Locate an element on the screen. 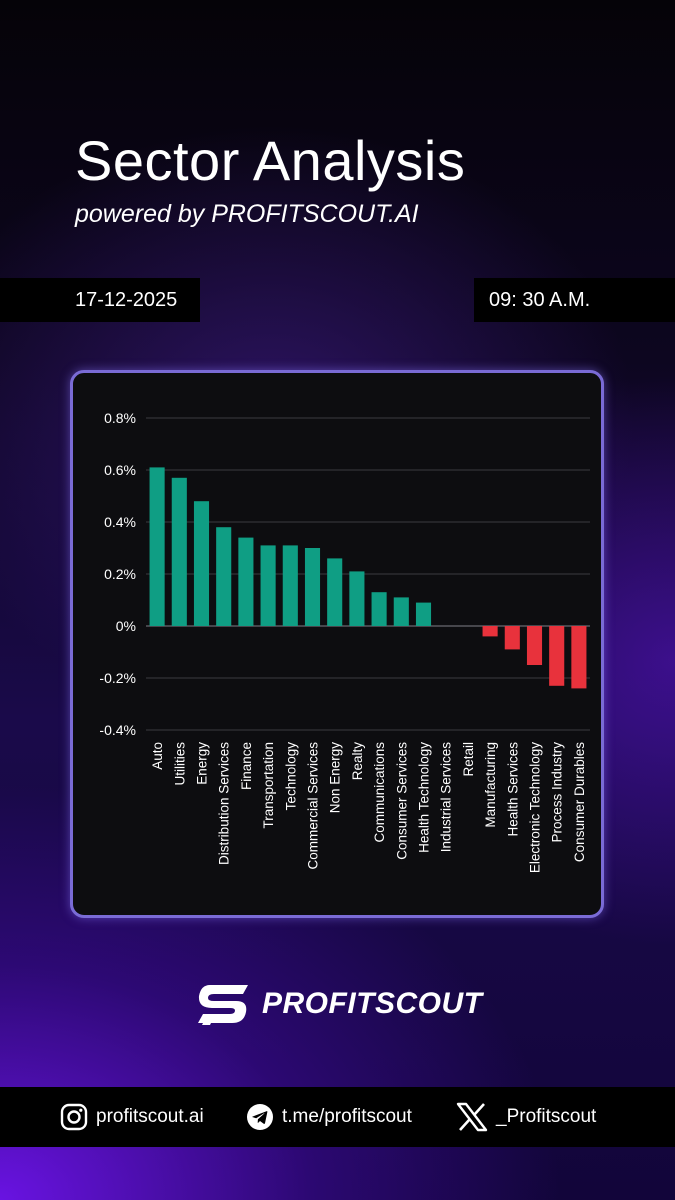 This screenshot has width=675, height=1200. x-icon is located at coordinates (472, 1117).